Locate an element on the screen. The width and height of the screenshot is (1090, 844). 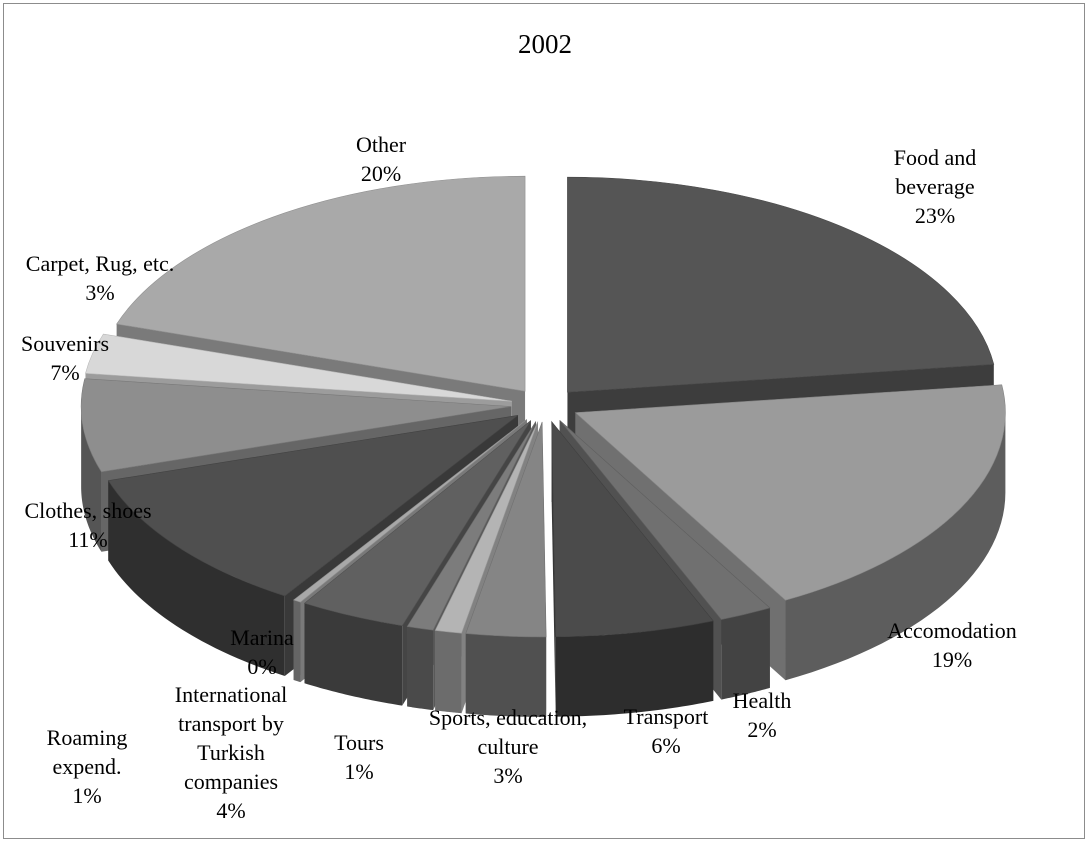
slice-top-international-transport-by-turkish-companies is located at coordinates (417, 523).